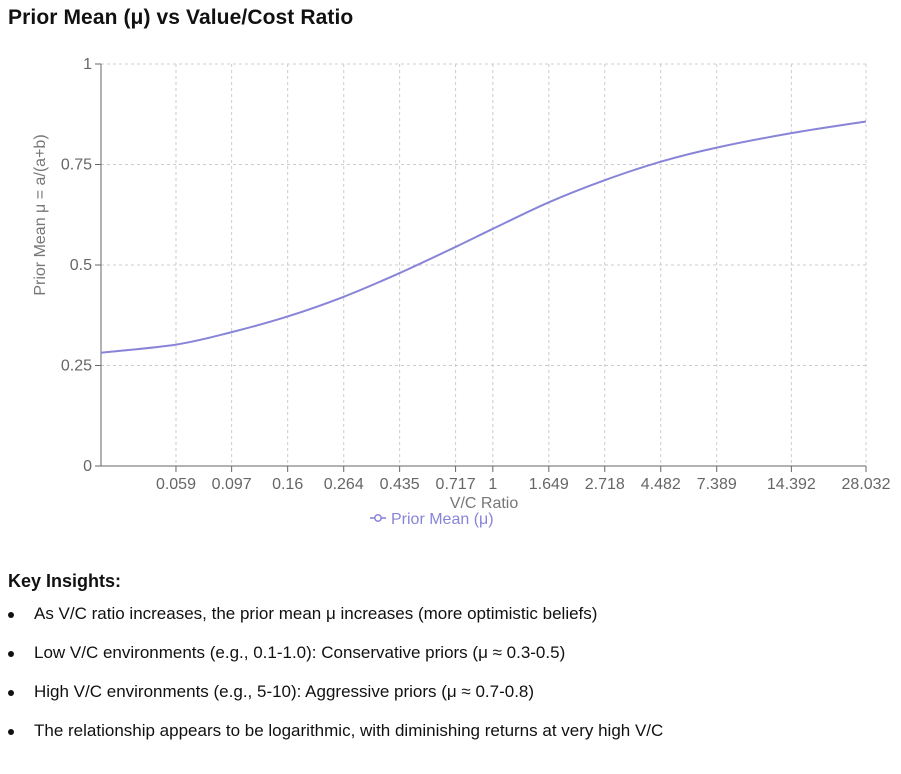 The image size is (901, 774). I want to click on x-tick-label: 0.059, so click(176, 484).